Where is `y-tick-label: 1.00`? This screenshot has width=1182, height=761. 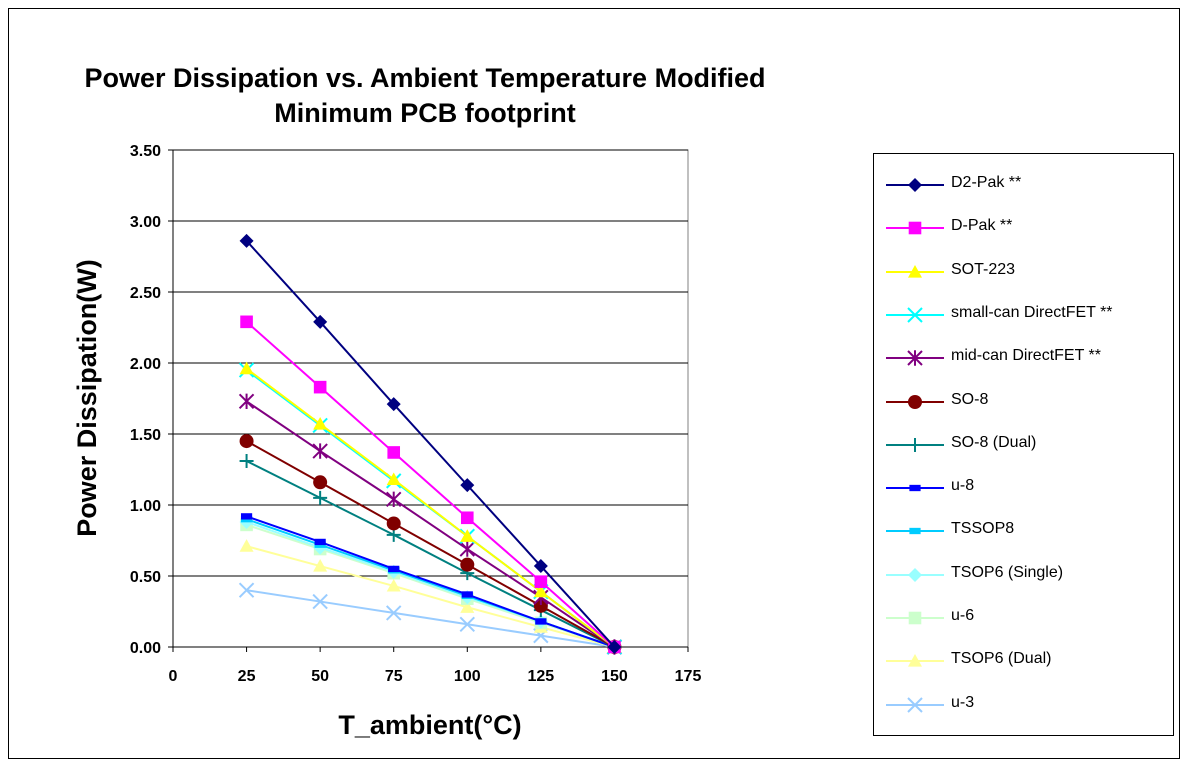 y-tick-label: 1.00 is located at coordinates (145, 506).